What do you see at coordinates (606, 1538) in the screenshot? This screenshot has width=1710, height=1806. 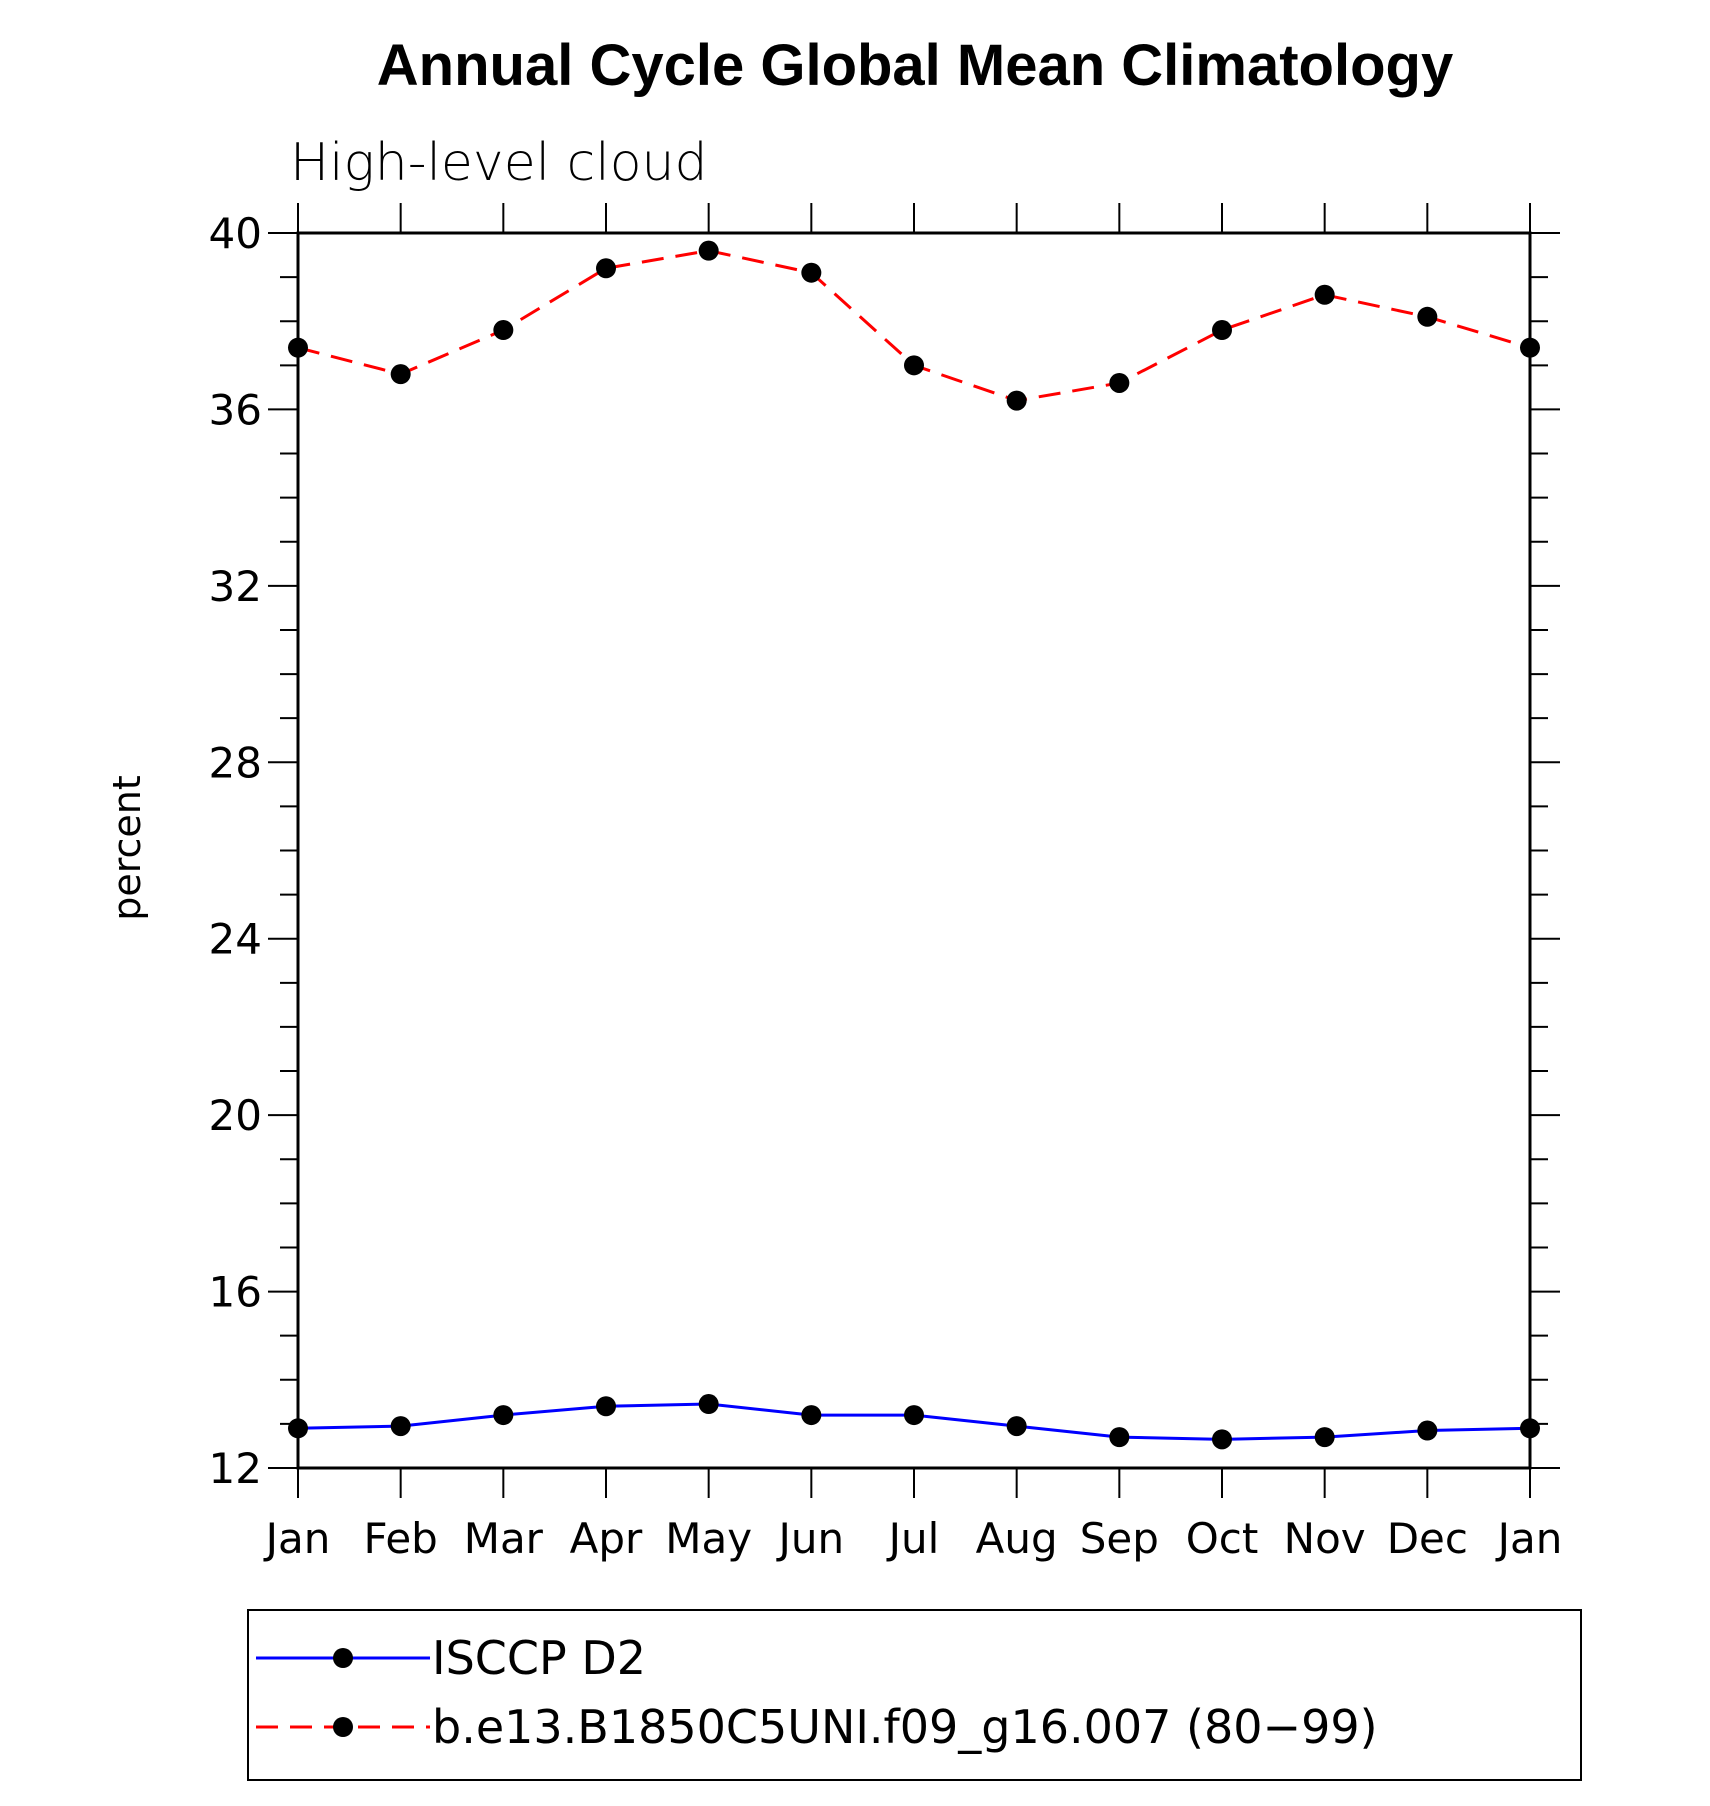 I see `x-tick-label: Apr` at bounding box center [606, 1538].